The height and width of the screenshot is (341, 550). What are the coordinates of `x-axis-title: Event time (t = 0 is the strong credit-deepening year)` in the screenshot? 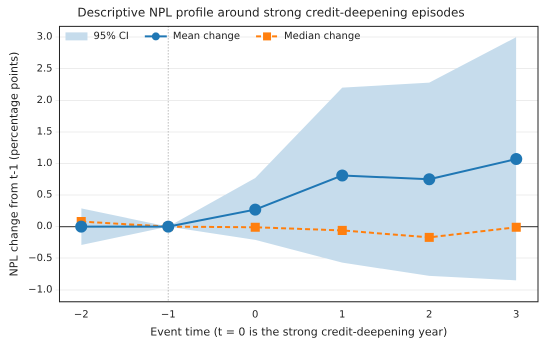 It's located at (299, 331).